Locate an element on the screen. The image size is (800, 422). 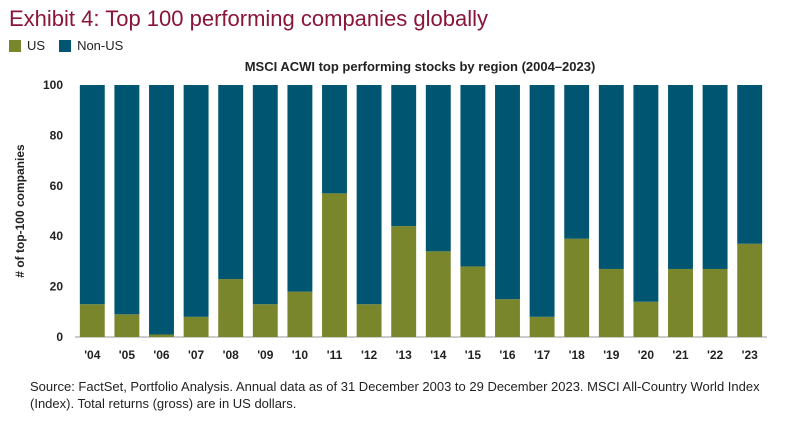
chart-legend: US Non-US is located at coordinates (73, 45).